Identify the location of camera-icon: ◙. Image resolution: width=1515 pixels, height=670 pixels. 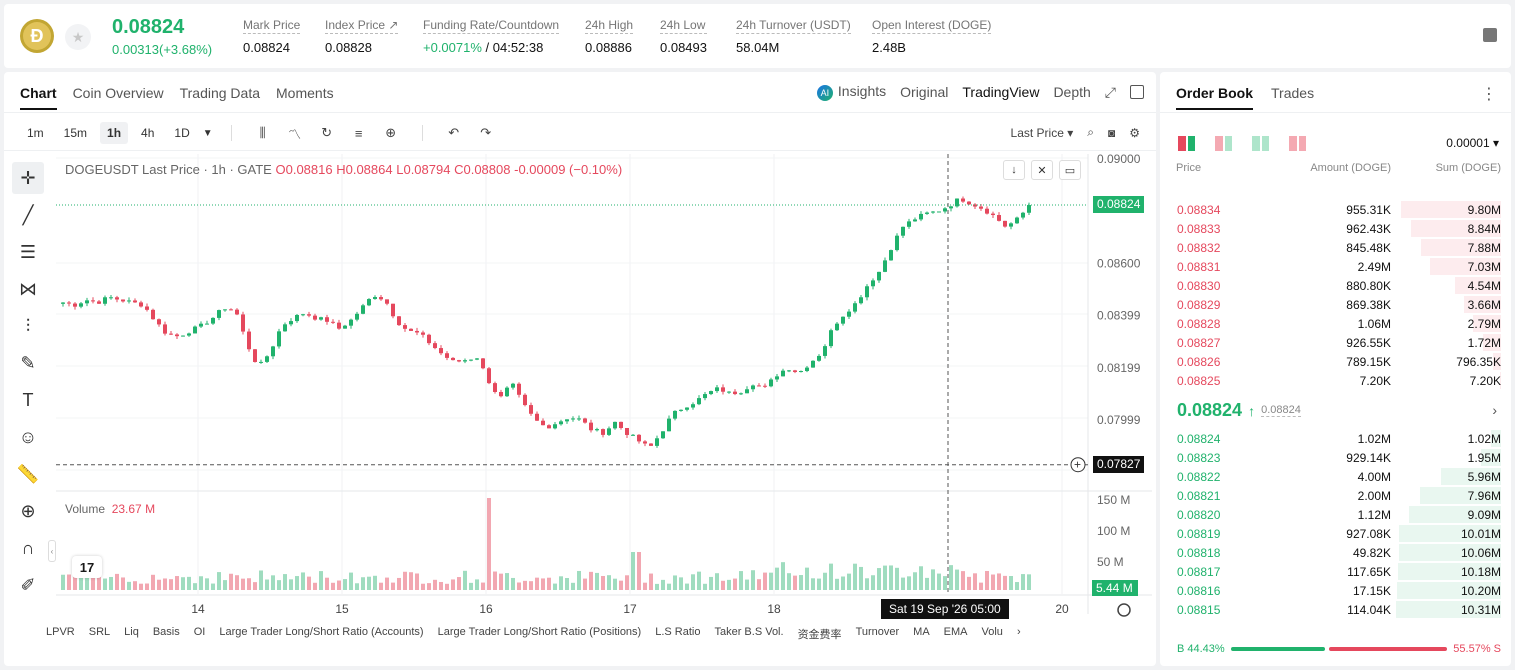
(1111, 132).